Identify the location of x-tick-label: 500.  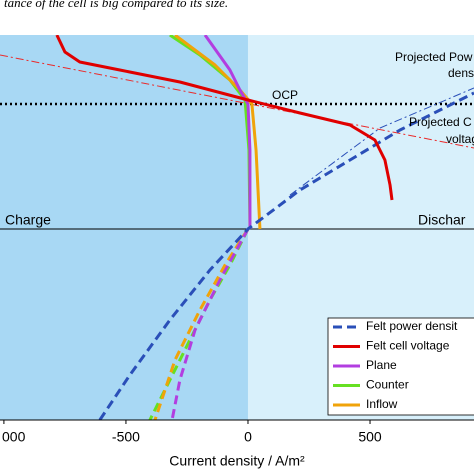
(370, 437).